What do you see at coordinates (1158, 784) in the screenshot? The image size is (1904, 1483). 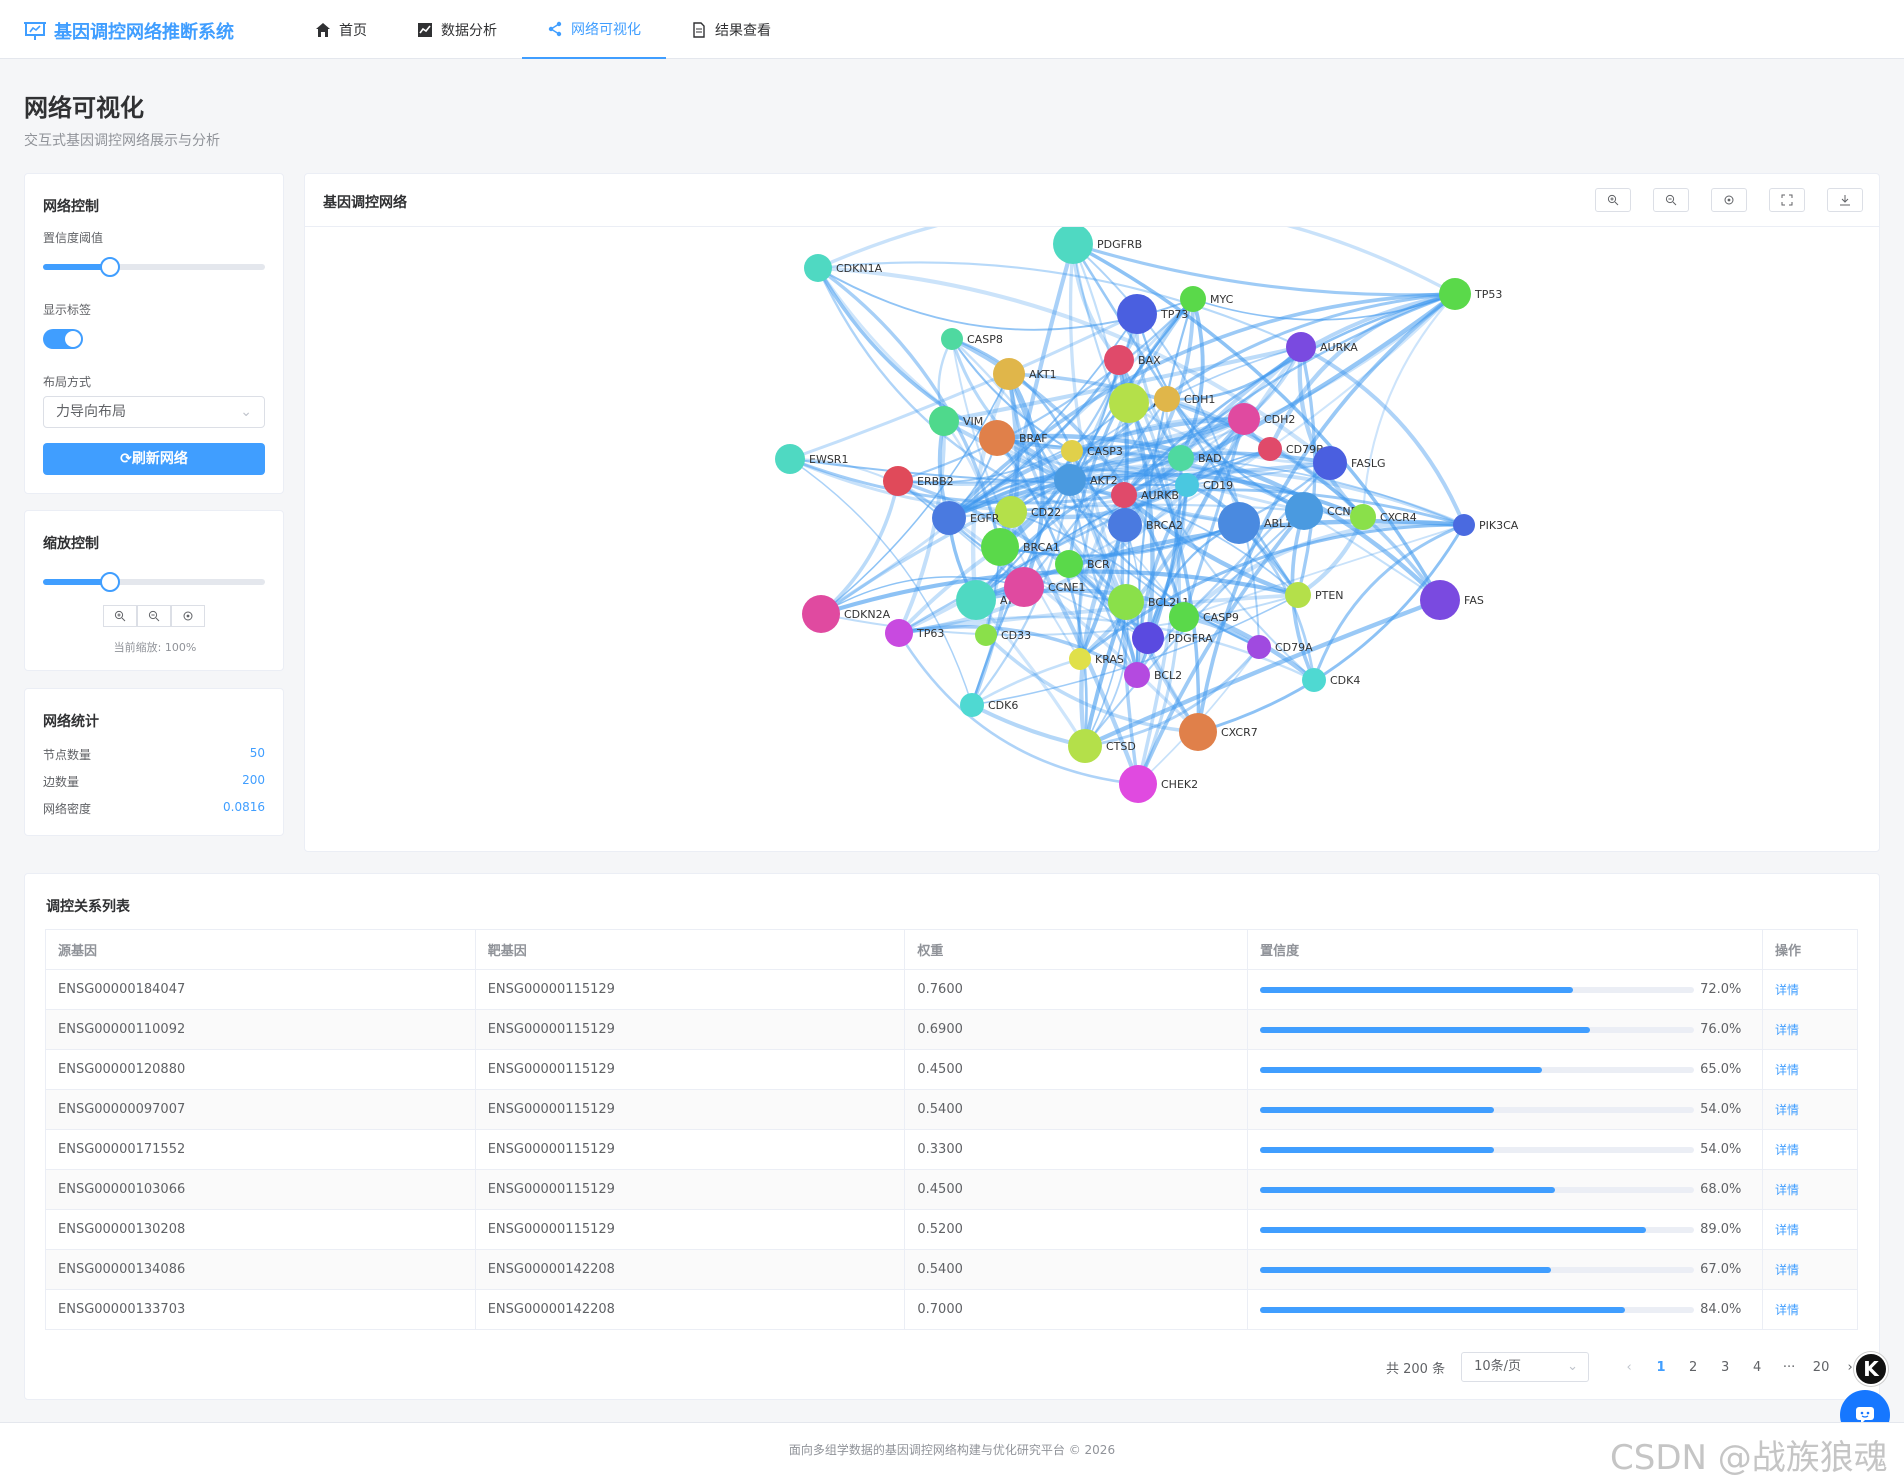 I see `network-node: CHEK2` at bounding box center [1158, 784].